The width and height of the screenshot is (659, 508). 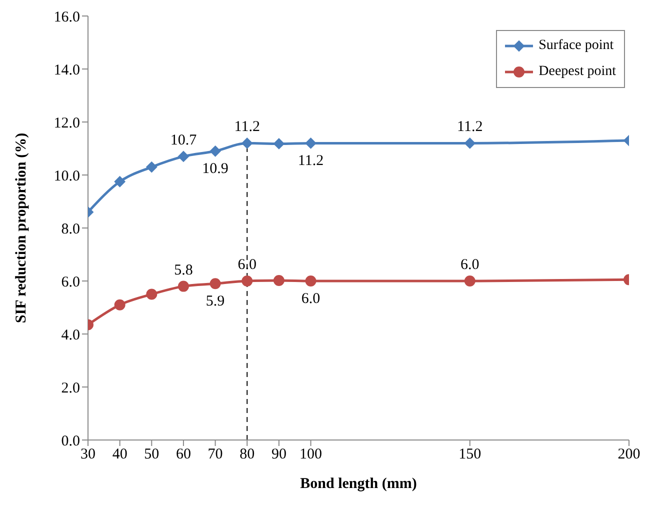 I want to click on x-tick-label: 60, so click(x=183, y=454).